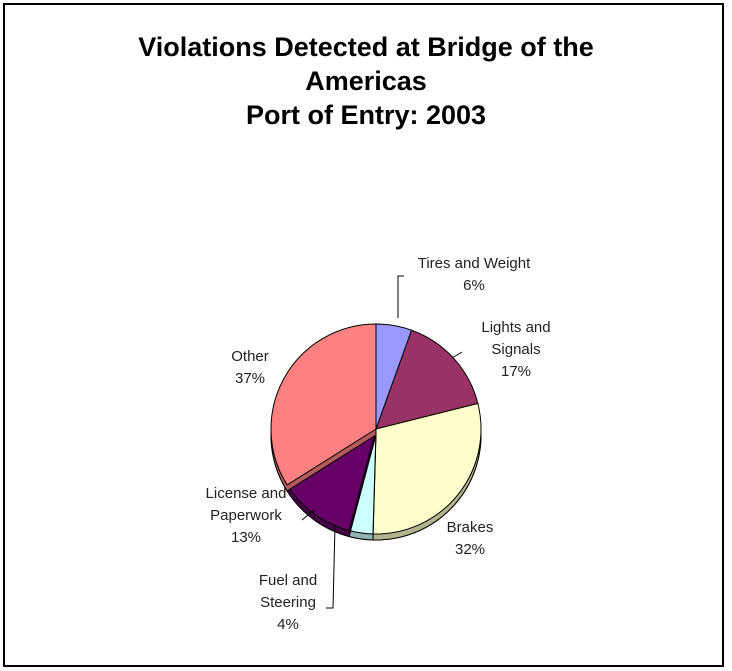 The height and width of the screenshot is (671, 732). What do you see at coordinates (366, 115) in the screenshot?
I see `chart-title-line-3: Port of Entry: 2003` at bounding box center [366, 115].